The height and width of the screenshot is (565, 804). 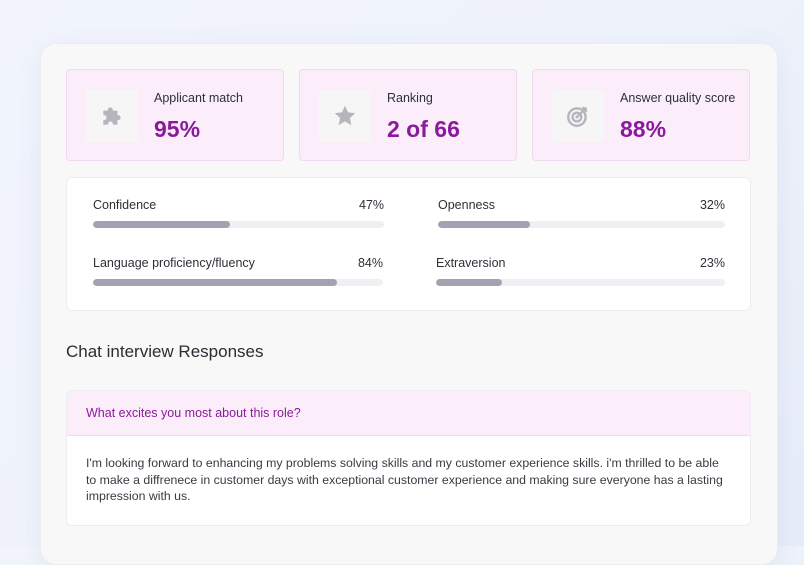 What do you see at coordinates (238, 272) in the screenshot?
I see `metric-language-proficiency: Language proficiency/fluency 84%` at bounding box center [238, 272].